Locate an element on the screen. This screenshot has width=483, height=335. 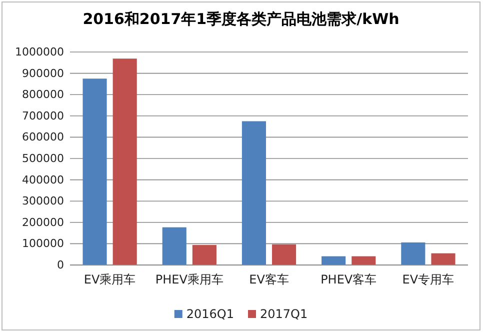
y-tick-label: 300000 is located at coordinates (43, 201).